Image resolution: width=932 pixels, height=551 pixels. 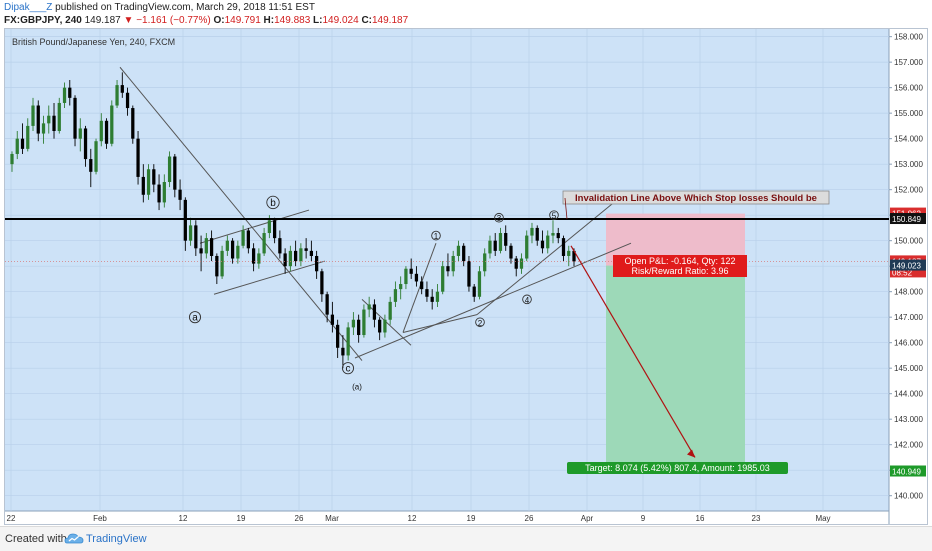 I want to click on wave-label: 5, so click(x=554, y=216).